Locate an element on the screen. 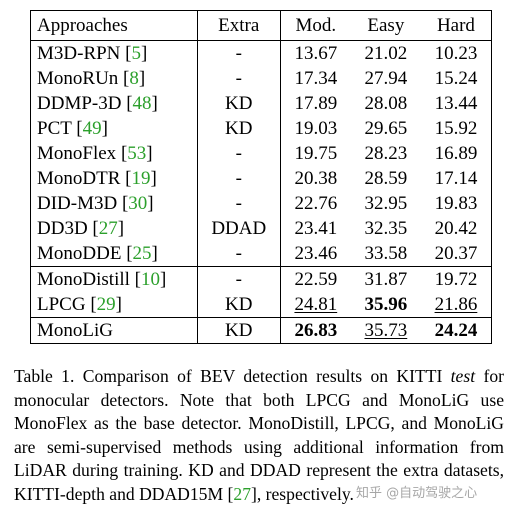 The height and width of the screenshot is (517, 514). approach-name: MonoFlex is located at coordinates (77, 153).